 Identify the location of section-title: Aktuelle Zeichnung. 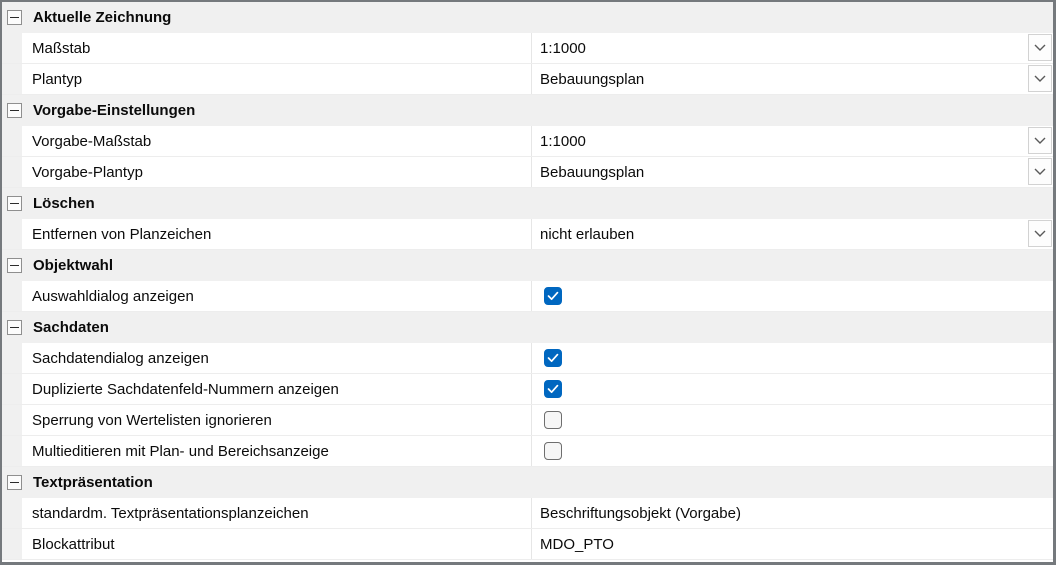
(102, 17).